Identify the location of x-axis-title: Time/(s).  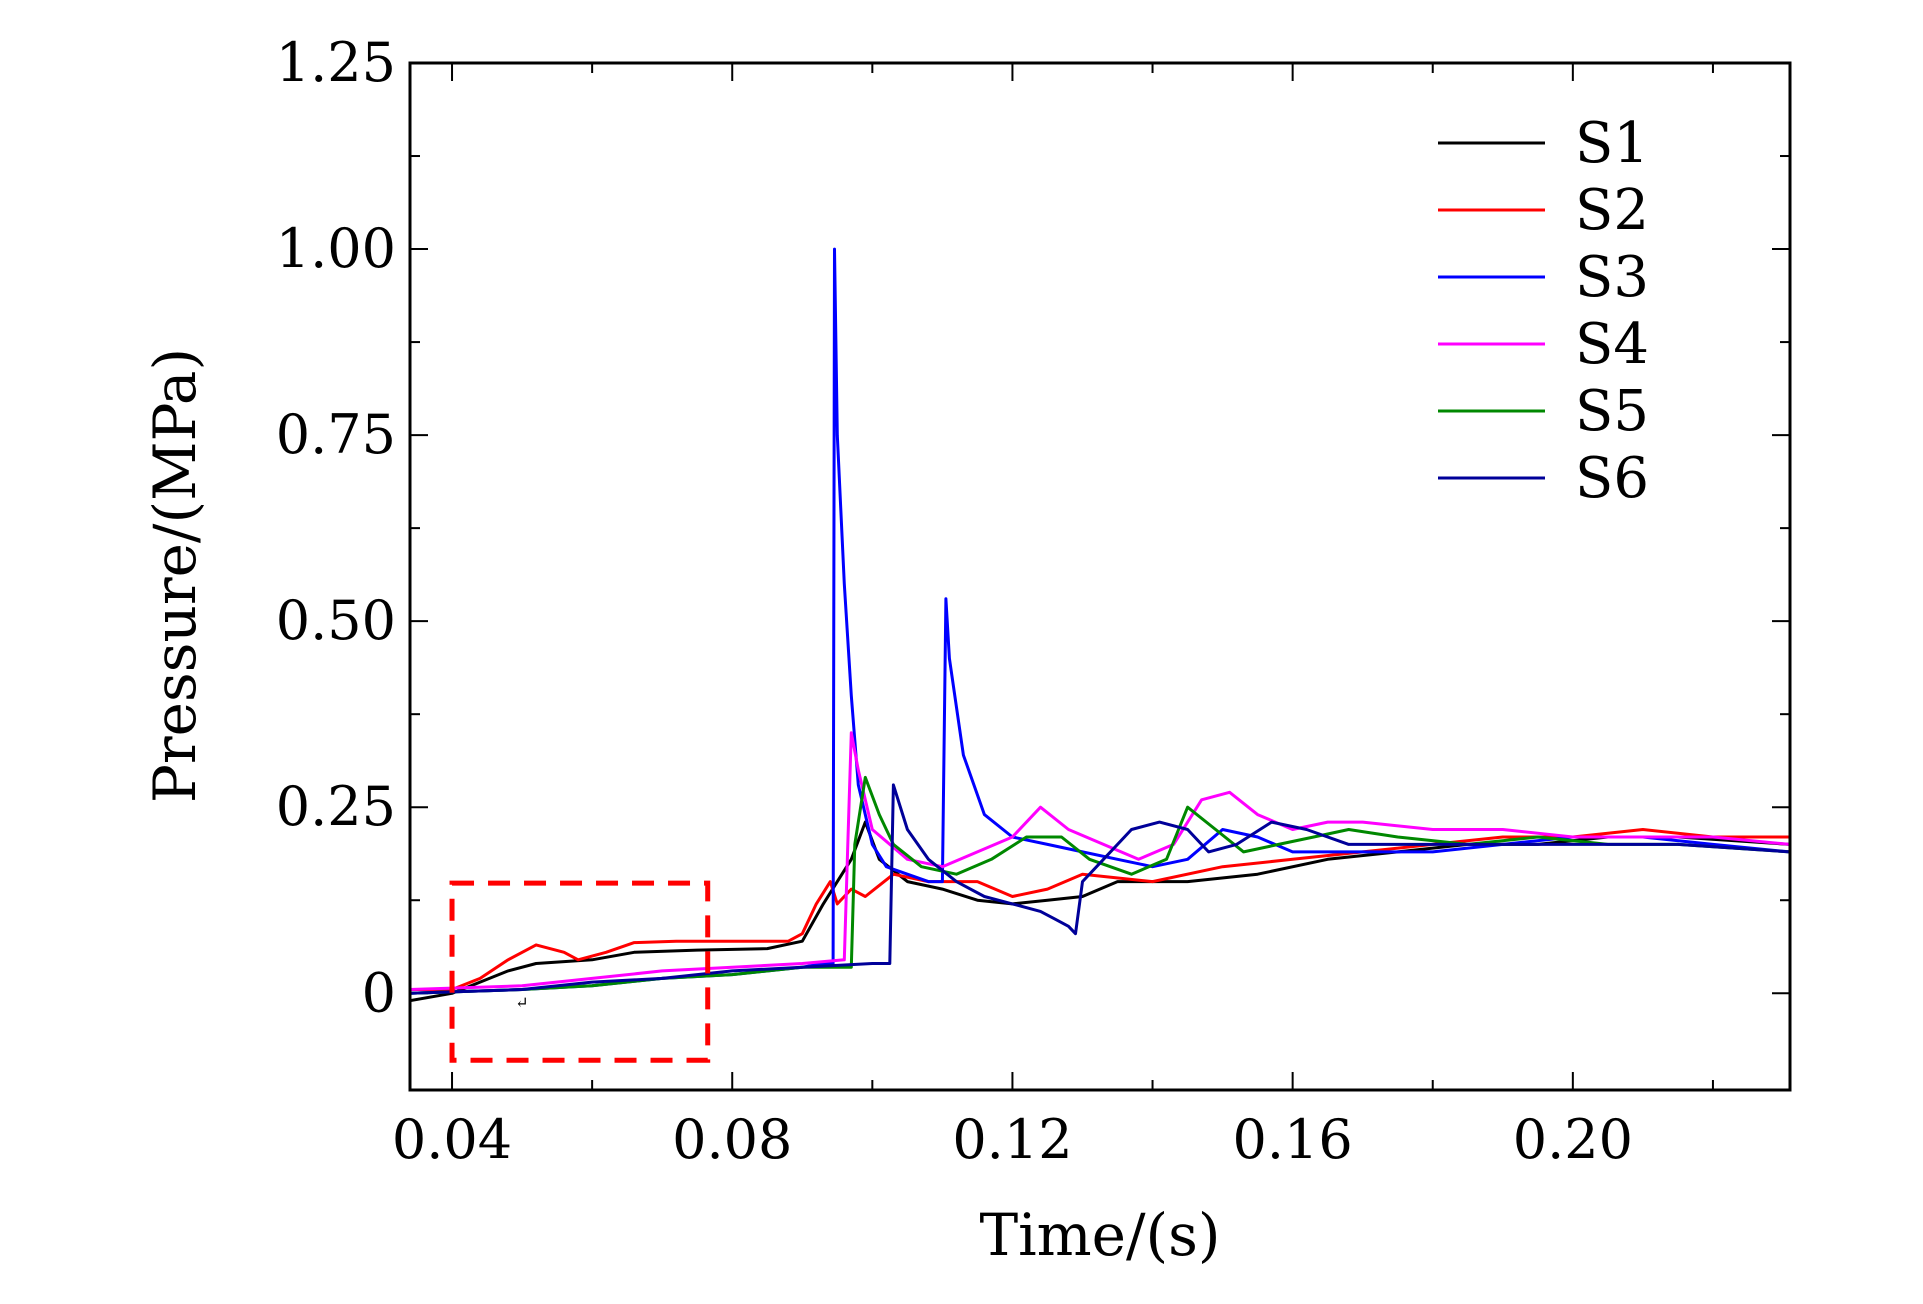
(1099, 1235).